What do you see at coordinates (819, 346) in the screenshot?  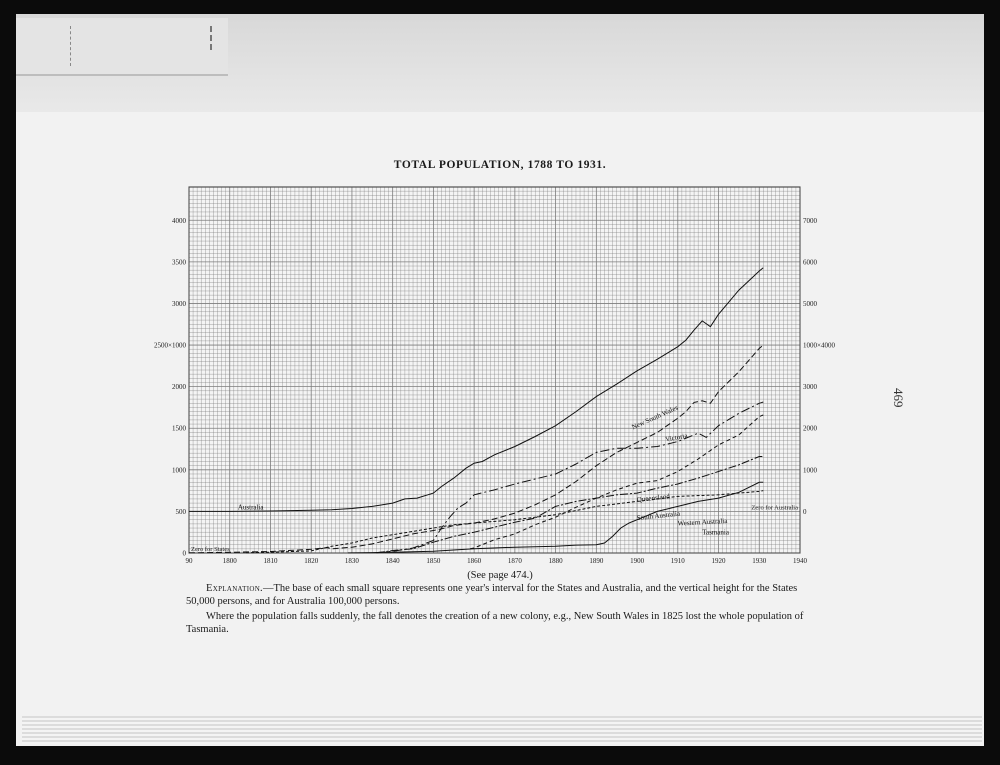 I see `right-tick-label: 1000×4000` at bounding box center [819, 346].